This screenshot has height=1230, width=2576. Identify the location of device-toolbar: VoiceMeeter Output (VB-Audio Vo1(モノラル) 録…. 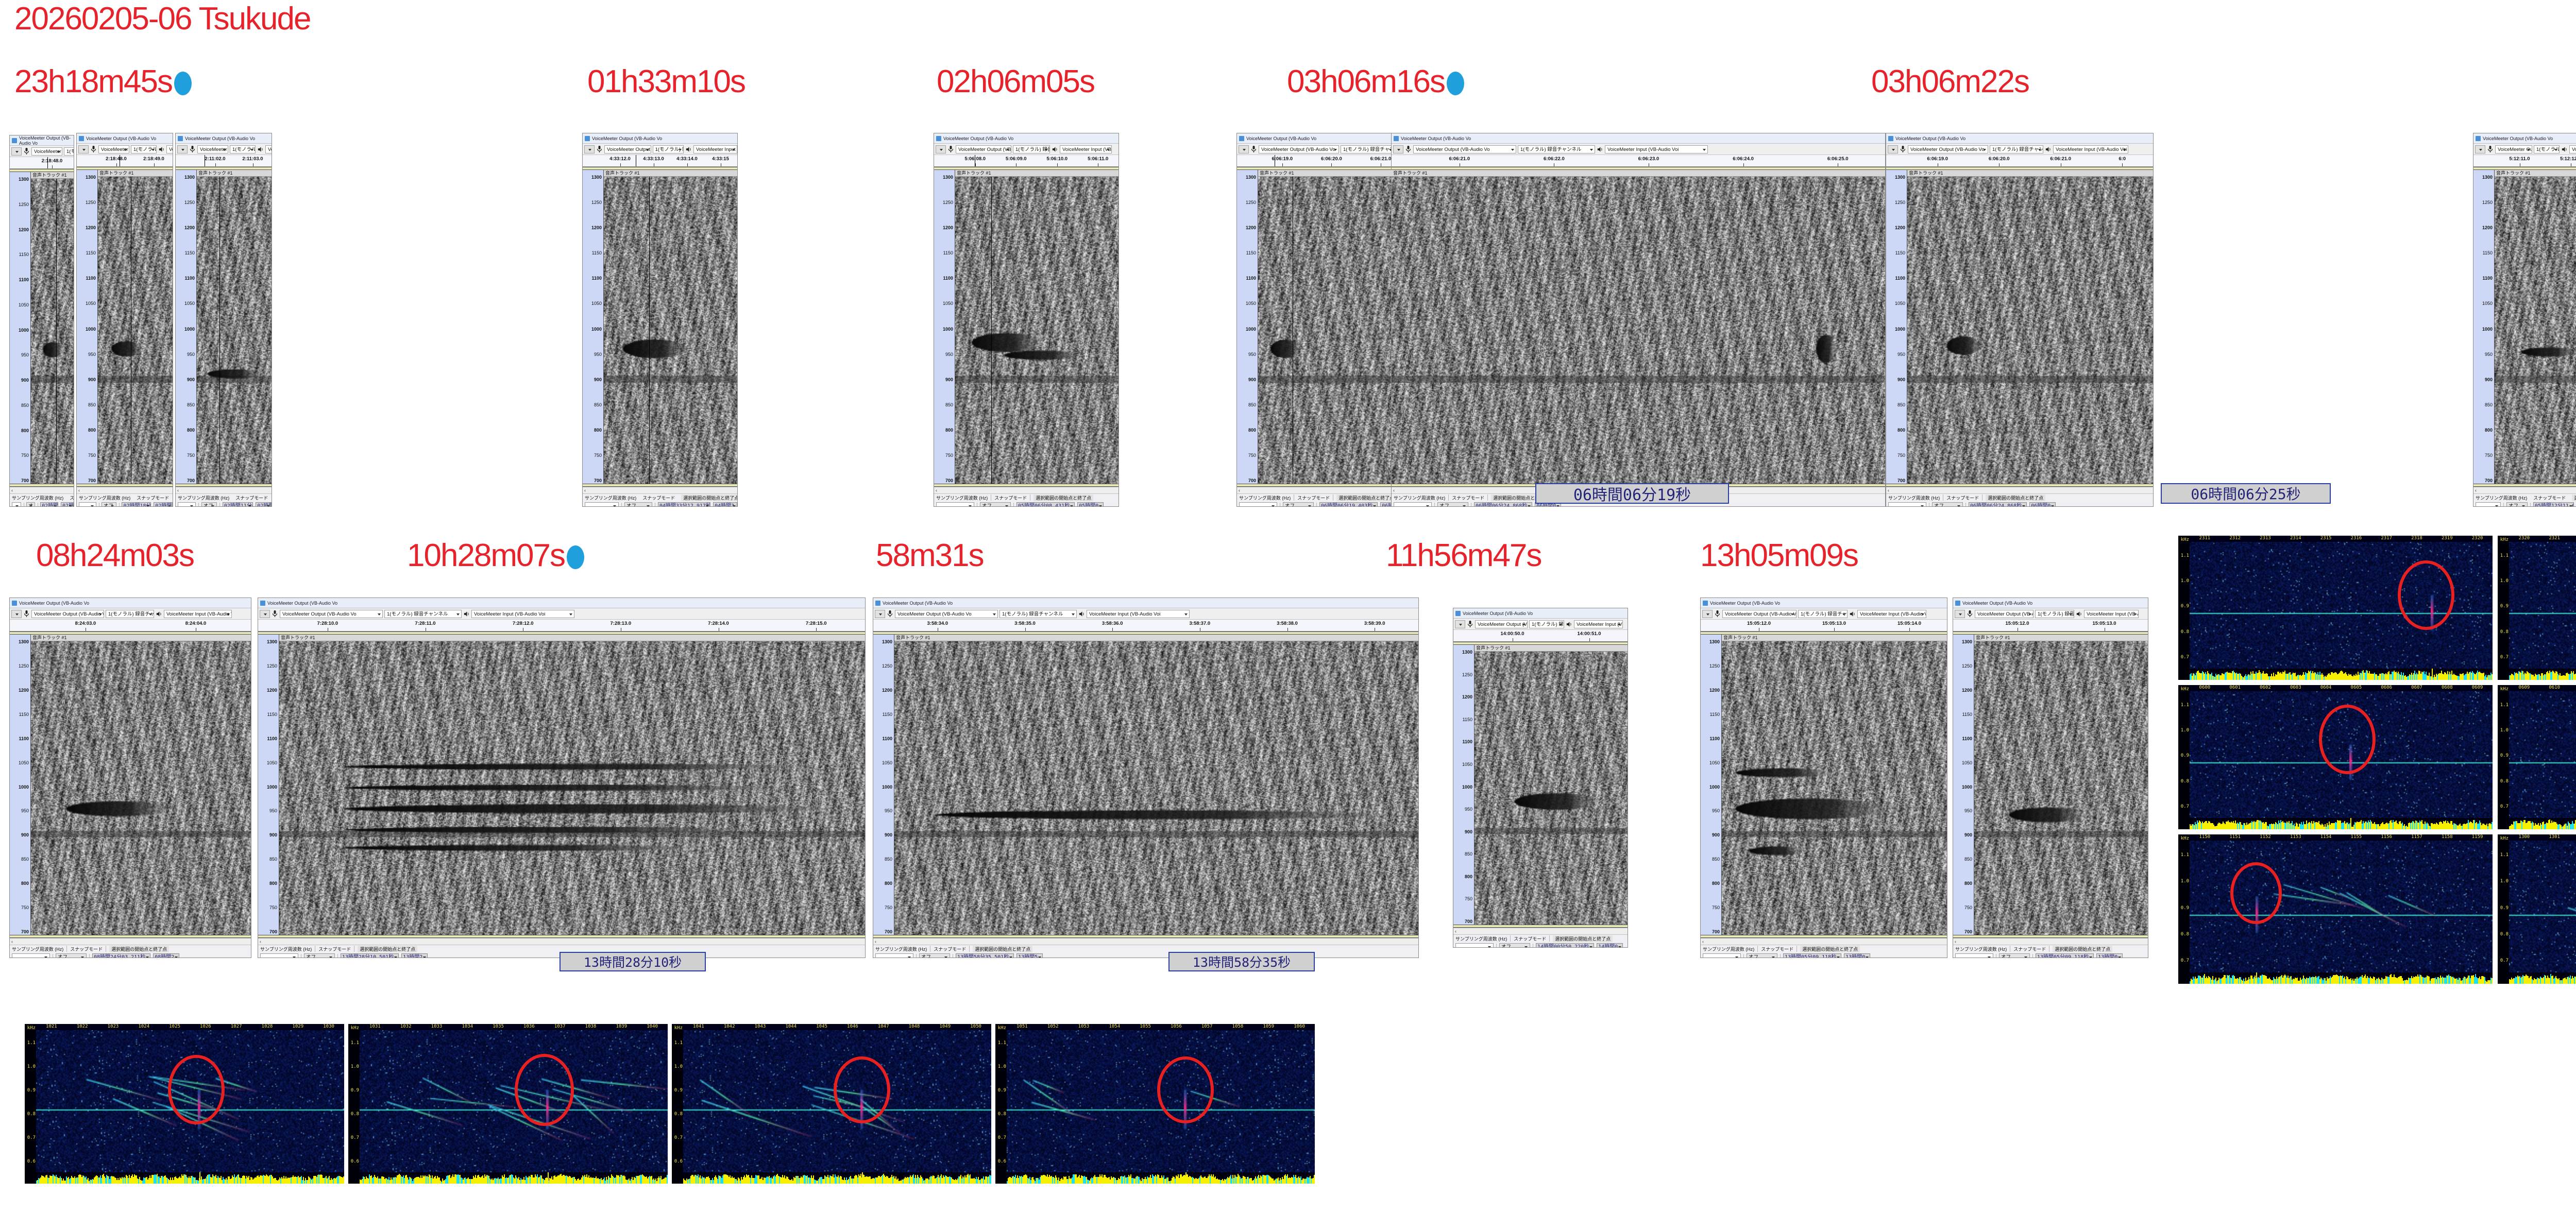
(660, 149).